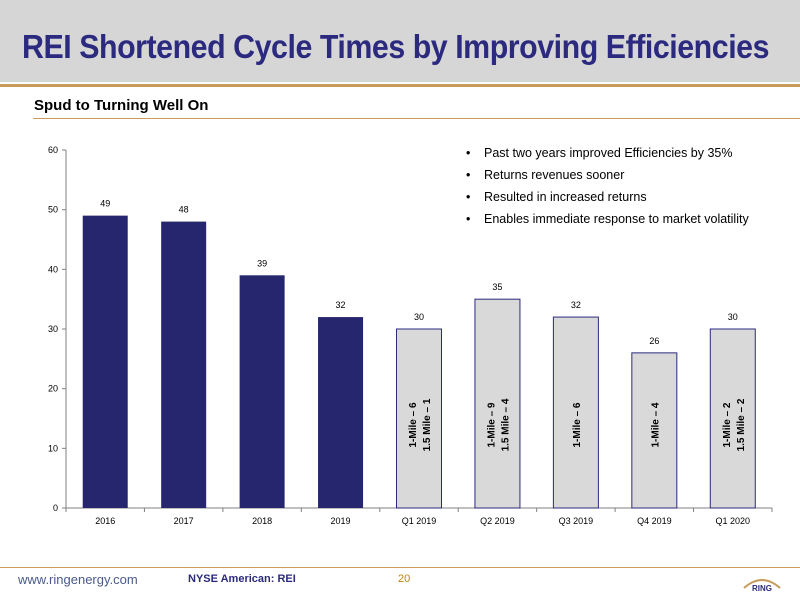 This screenshot has width=800, height=600. Describe the element at coordinates (121, 105) in the screenshot. I see `chart-subtitle: Spud to Turning Well On` at that location.